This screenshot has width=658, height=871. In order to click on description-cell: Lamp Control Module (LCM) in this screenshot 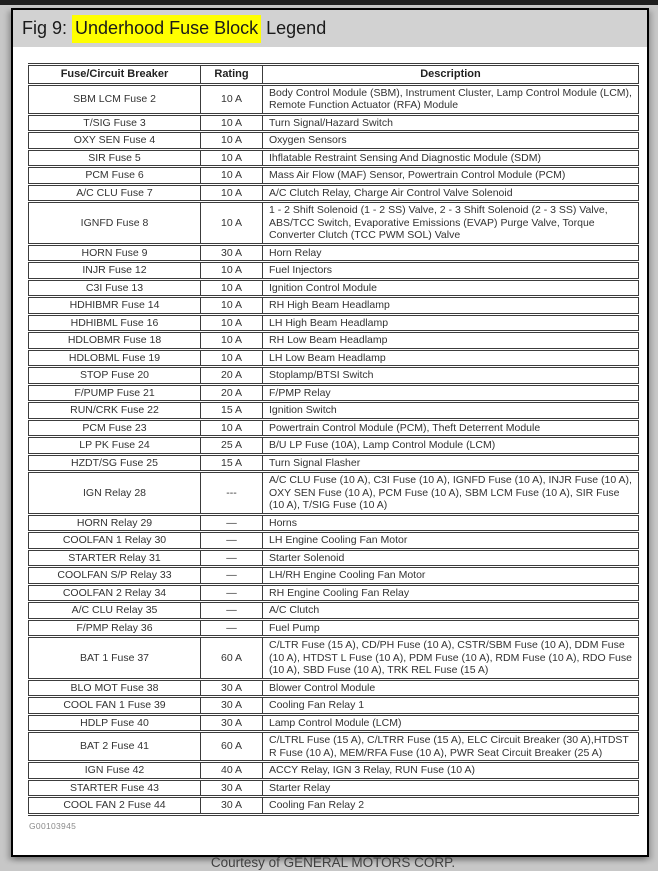, I will do `click(450, 722)`.